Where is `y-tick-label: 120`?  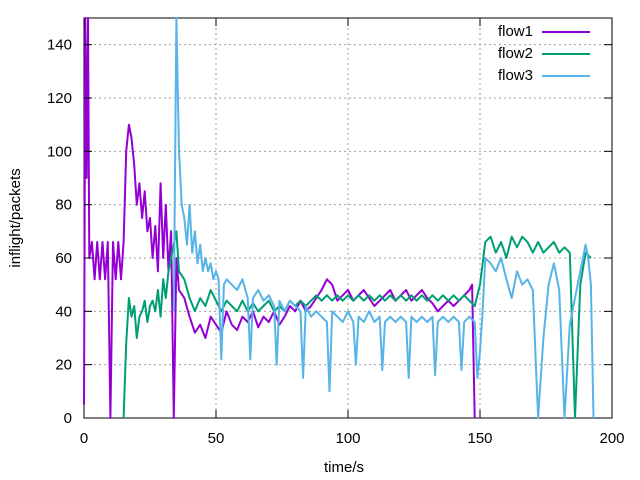
y-tick-label: 120 is located at coordinates (59, 98).